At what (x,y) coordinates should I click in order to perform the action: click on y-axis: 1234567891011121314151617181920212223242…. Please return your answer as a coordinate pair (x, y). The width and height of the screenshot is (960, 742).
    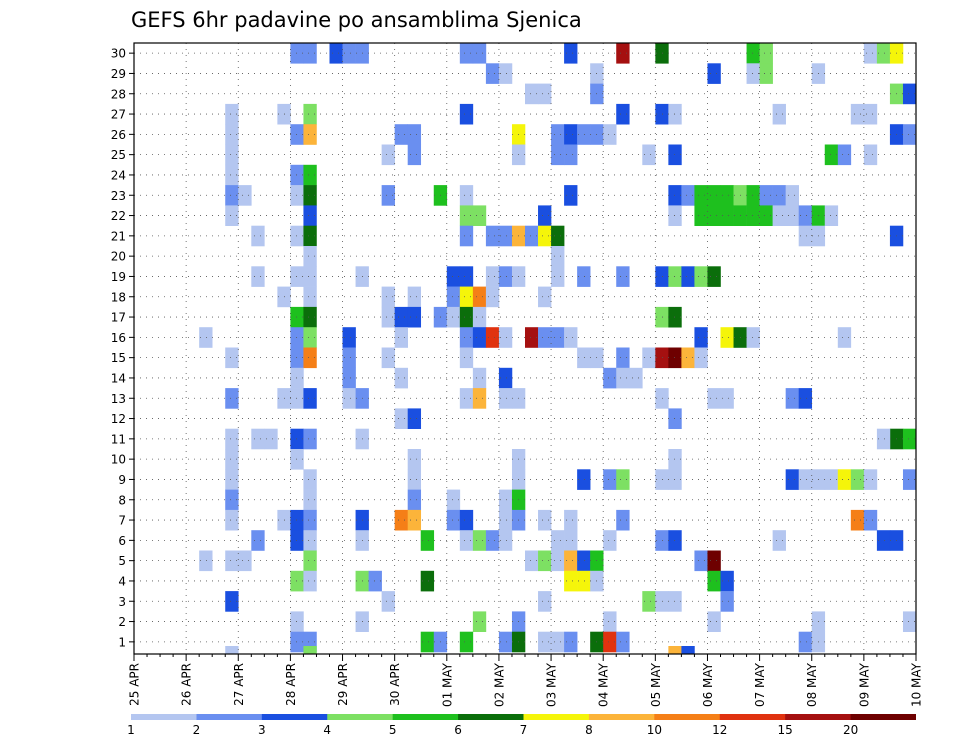
    Looking at the image, I should click on (122, 348).